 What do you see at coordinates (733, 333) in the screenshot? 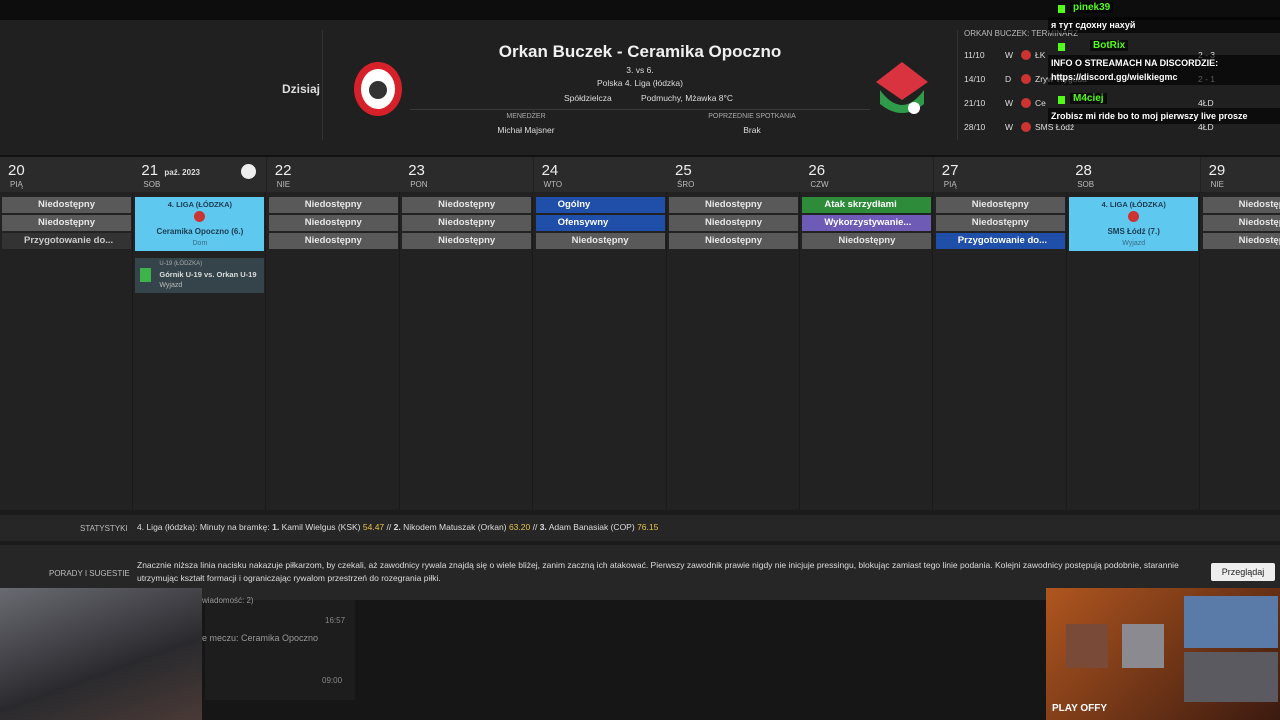
I see `day-column: 25 ŚRO Niedostępny Niedostępny Niedostępny` at bounding box center [733, 333].